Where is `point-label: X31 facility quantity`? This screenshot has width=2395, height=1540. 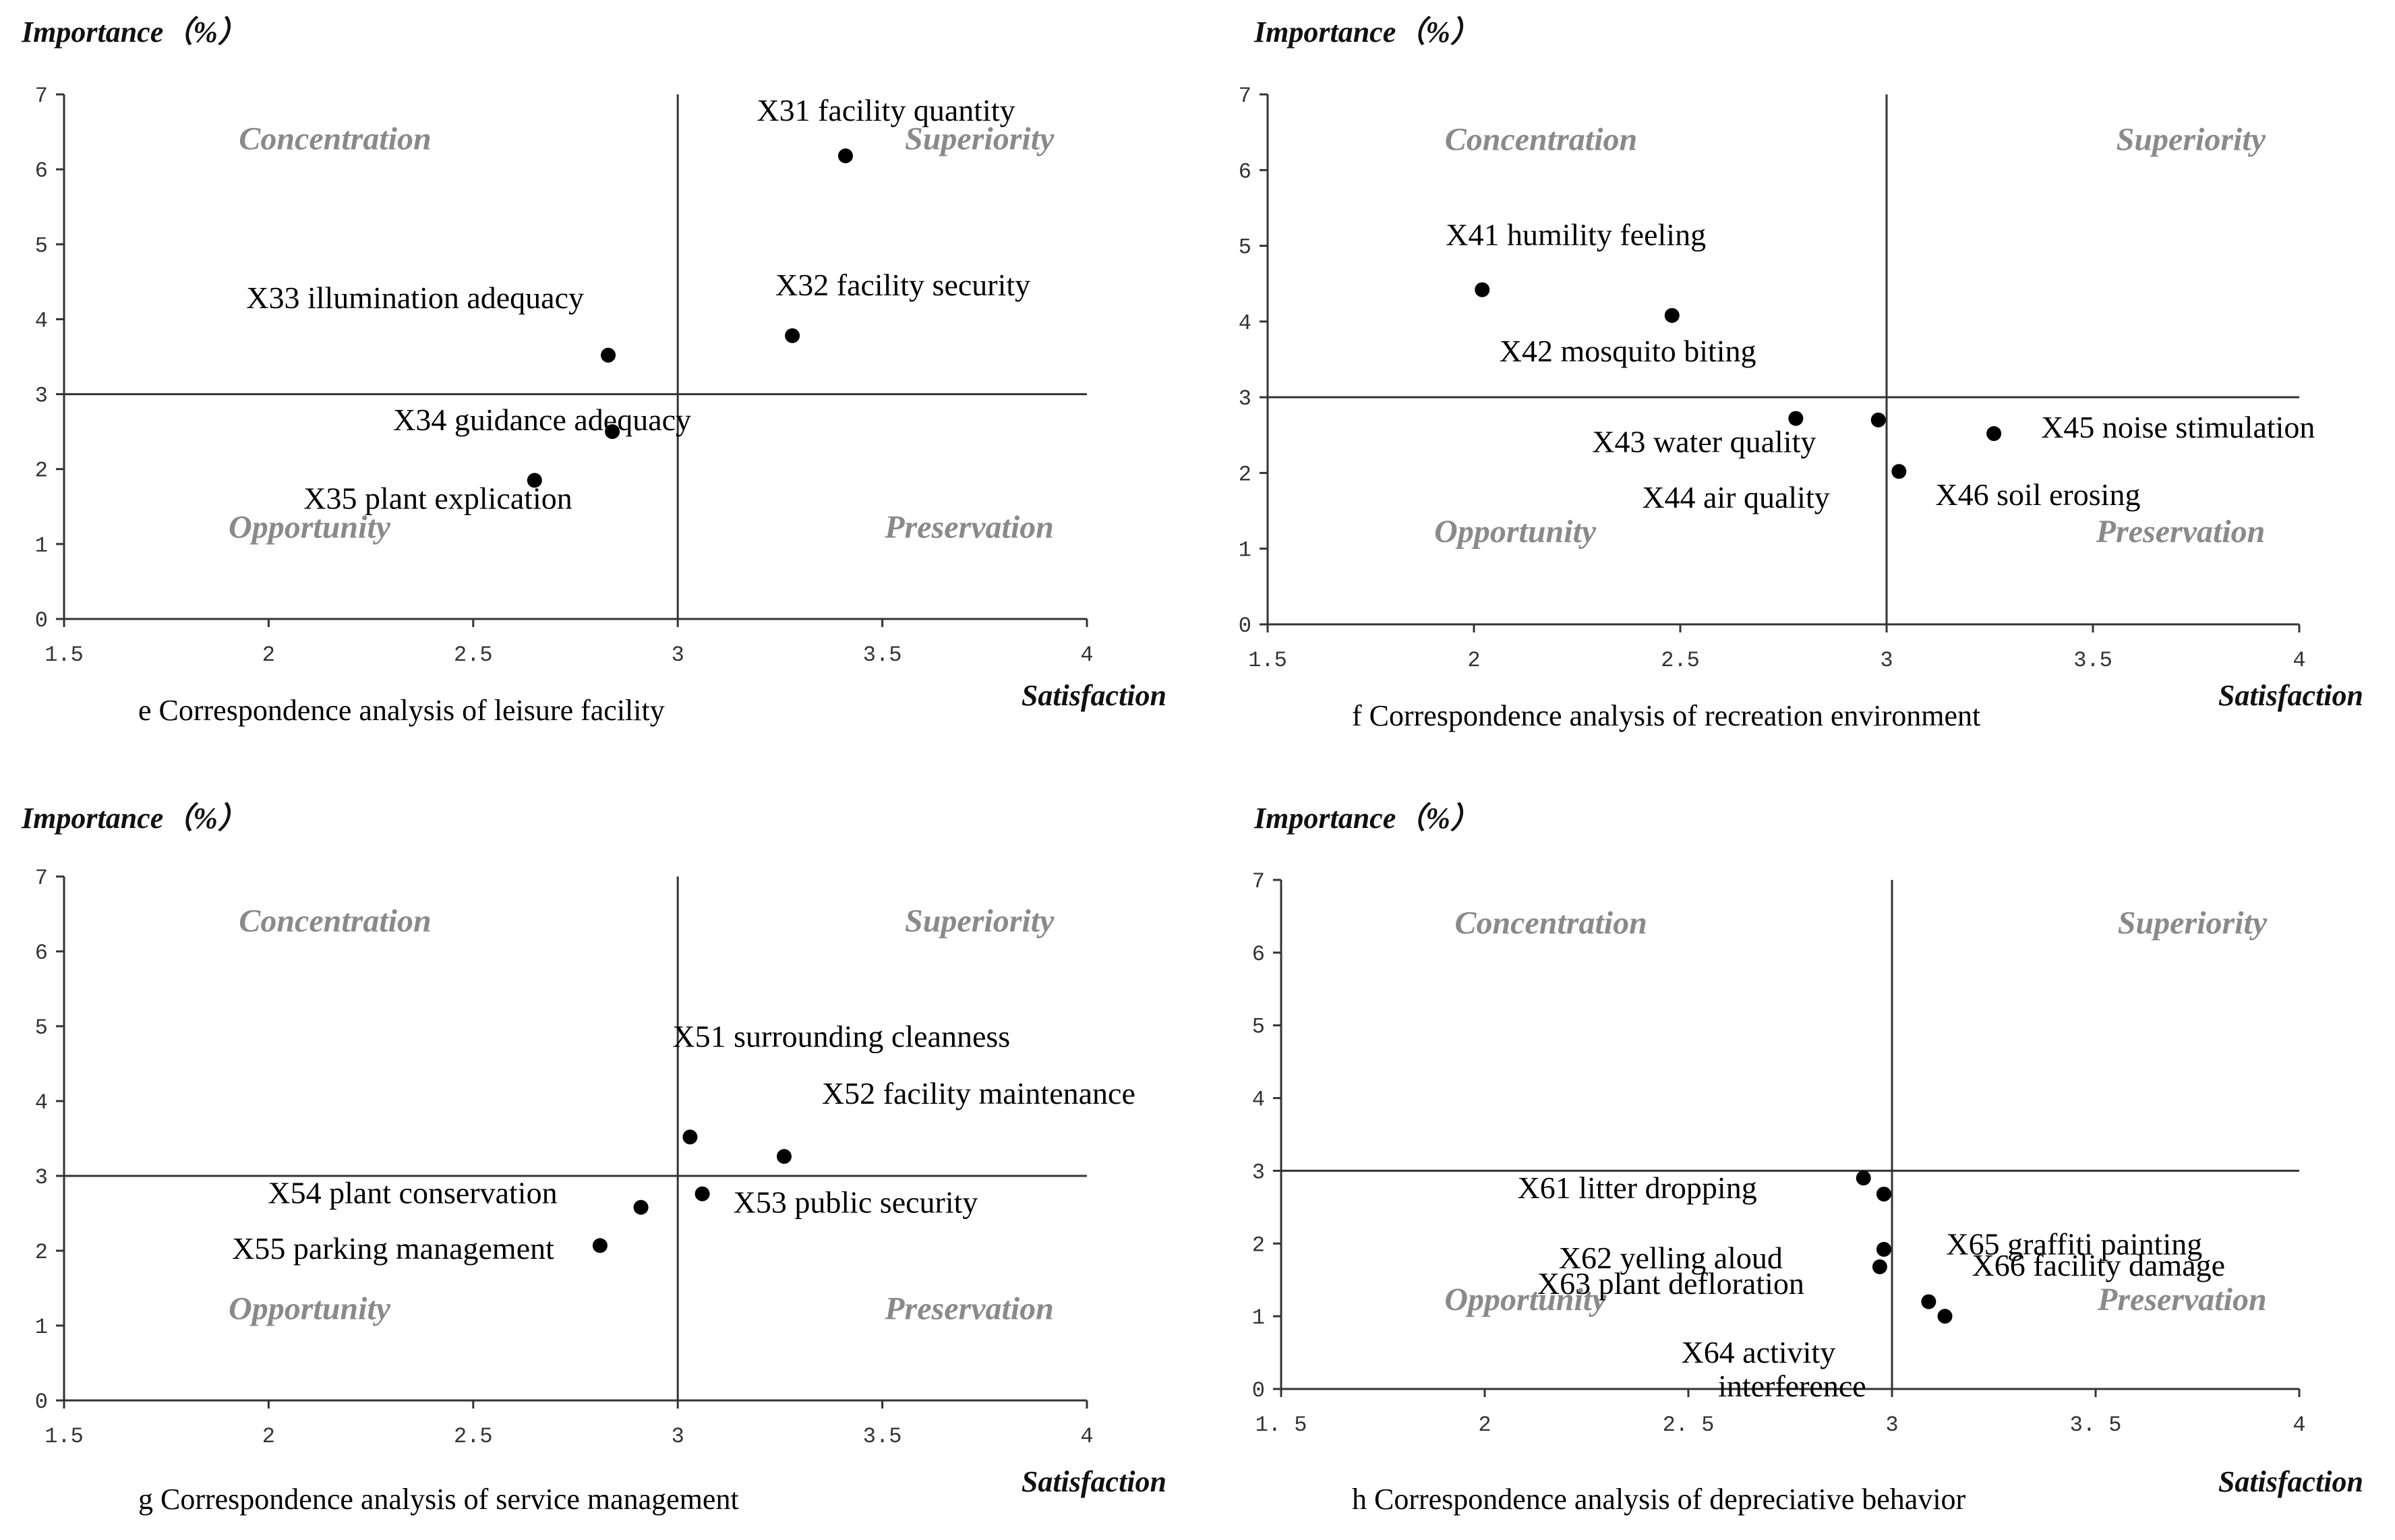
point-label: X31 facility quantity is located at coordinates (886, 110).